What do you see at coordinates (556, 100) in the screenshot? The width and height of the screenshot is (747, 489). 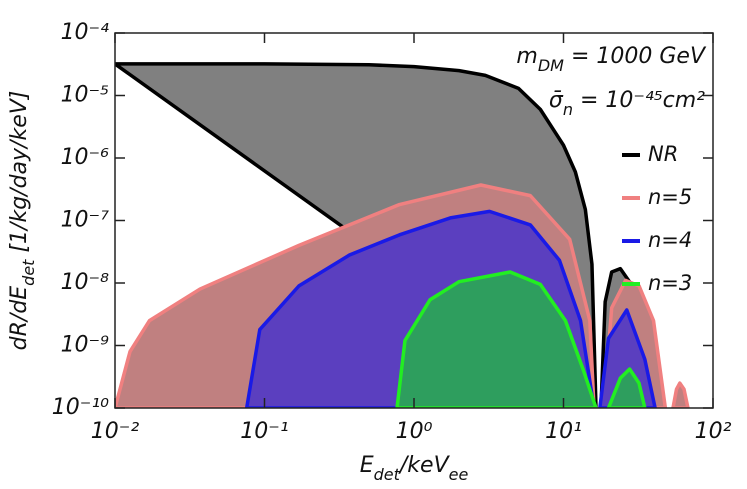 I see `annotation-part: σ̄` at bounding box center [556, 100].